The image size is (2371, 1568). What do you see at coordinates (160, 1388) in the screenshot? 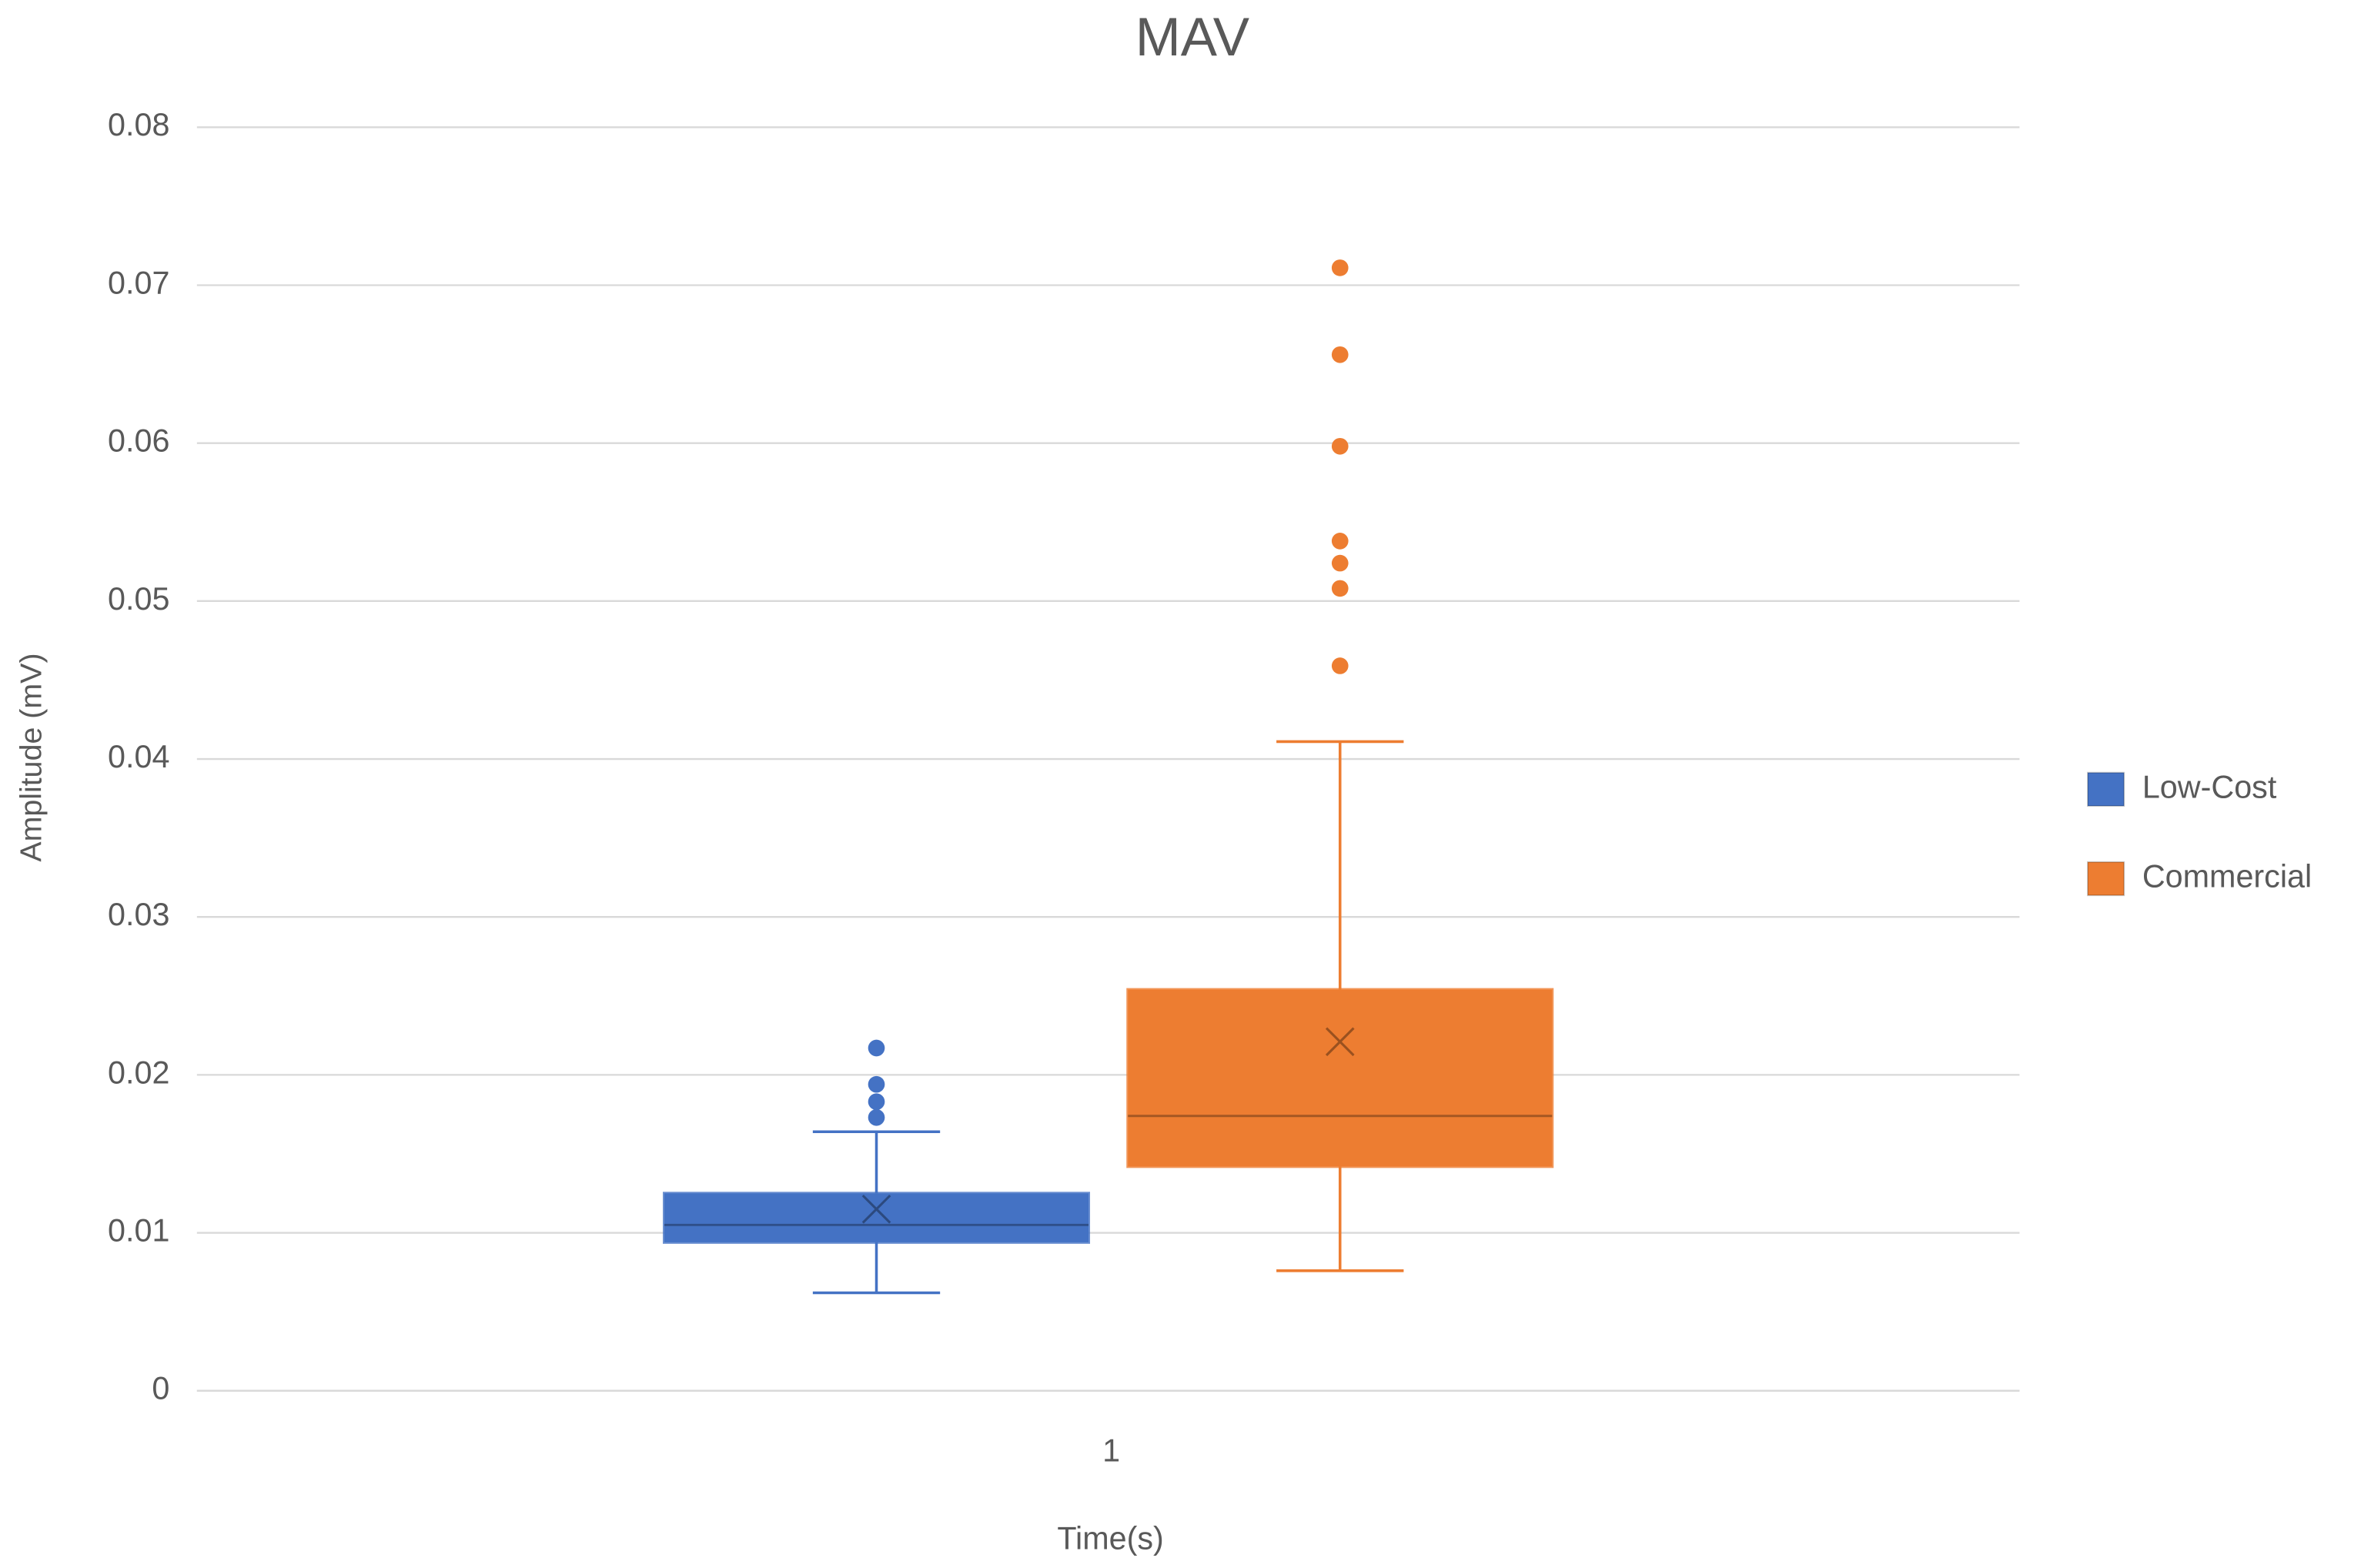
I see `y-tick-label: 0` at bounding box center [160, 1388].